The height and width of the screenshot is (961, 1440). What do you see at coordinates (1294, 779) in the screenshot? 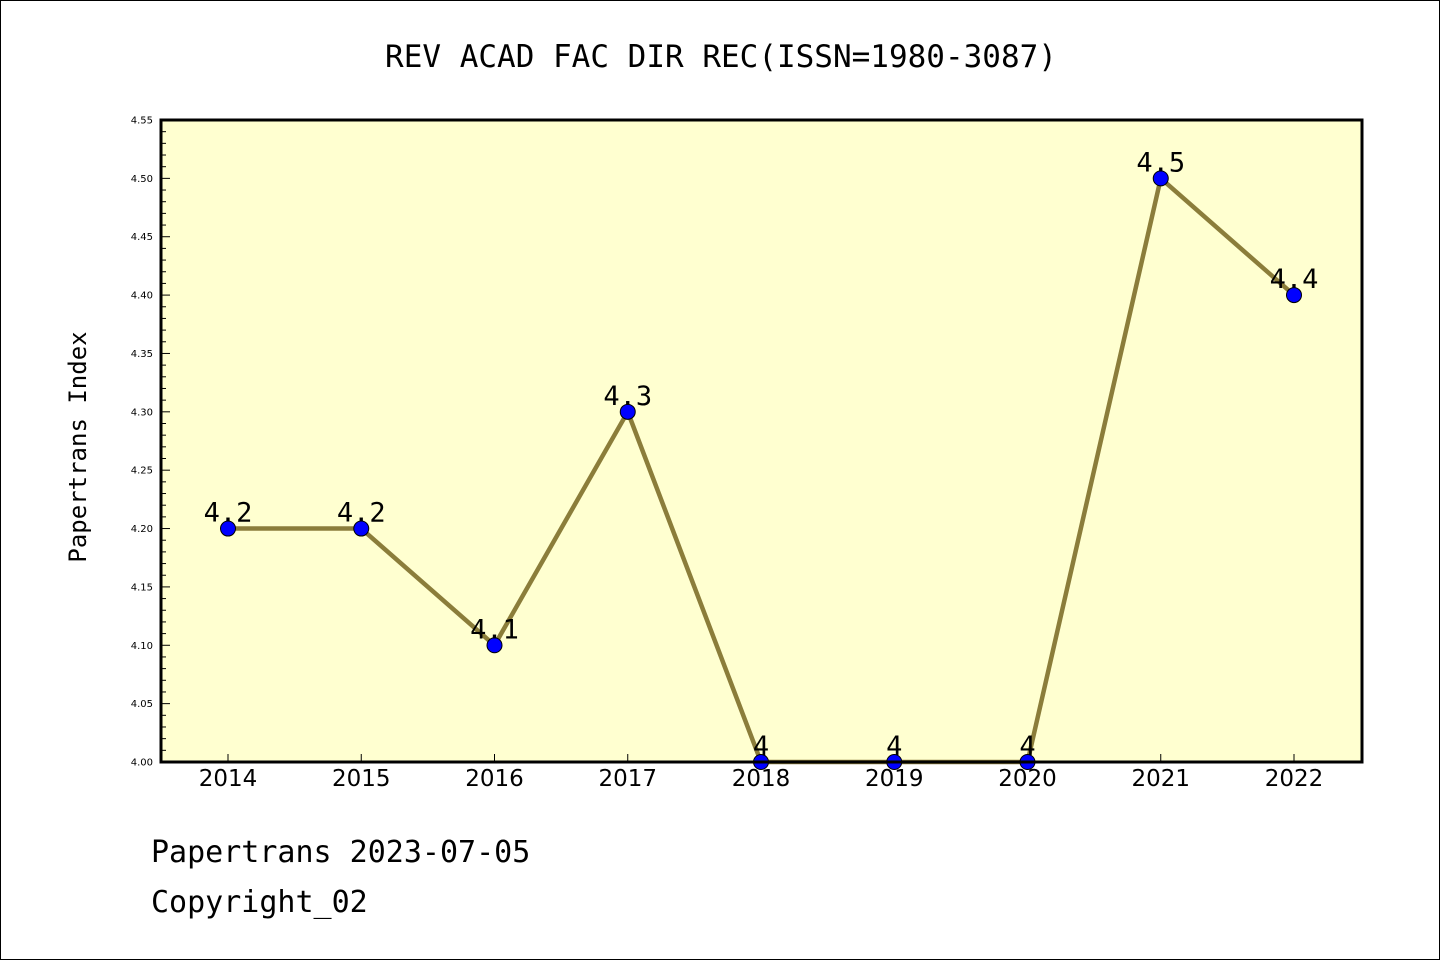
I see `x-tick-label: 2022` at bounding box center [1294, 779].